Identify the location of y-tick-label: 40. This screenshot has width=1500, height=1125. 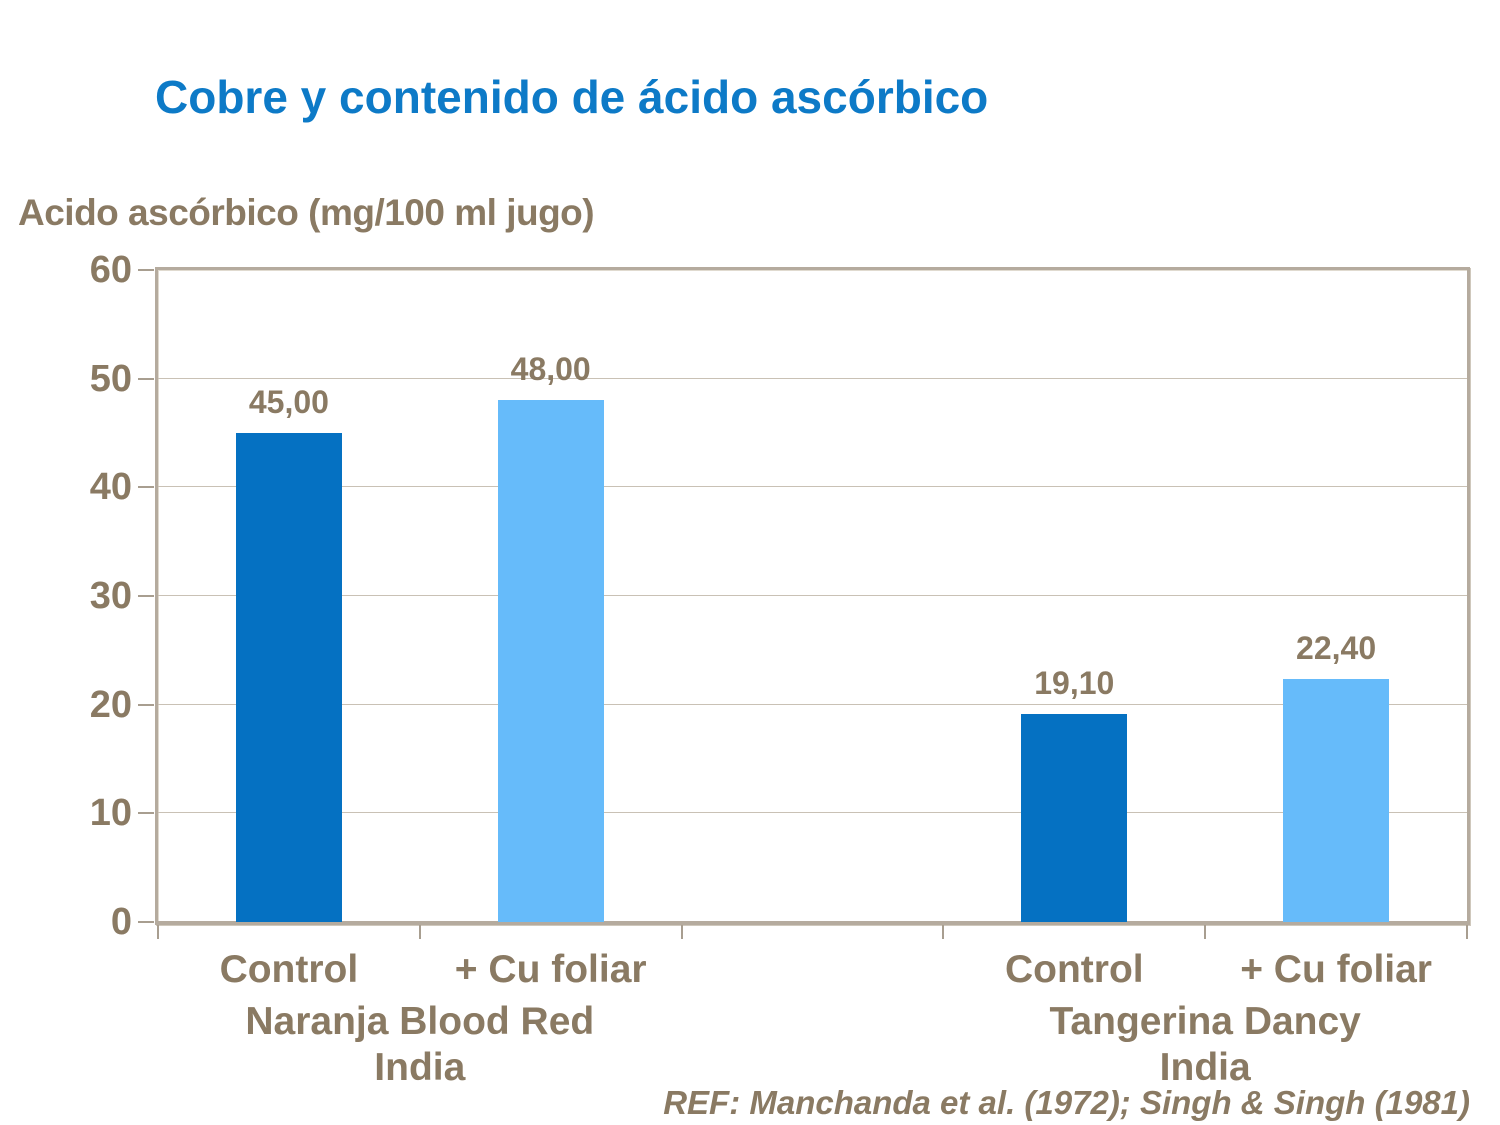
(110, 487).